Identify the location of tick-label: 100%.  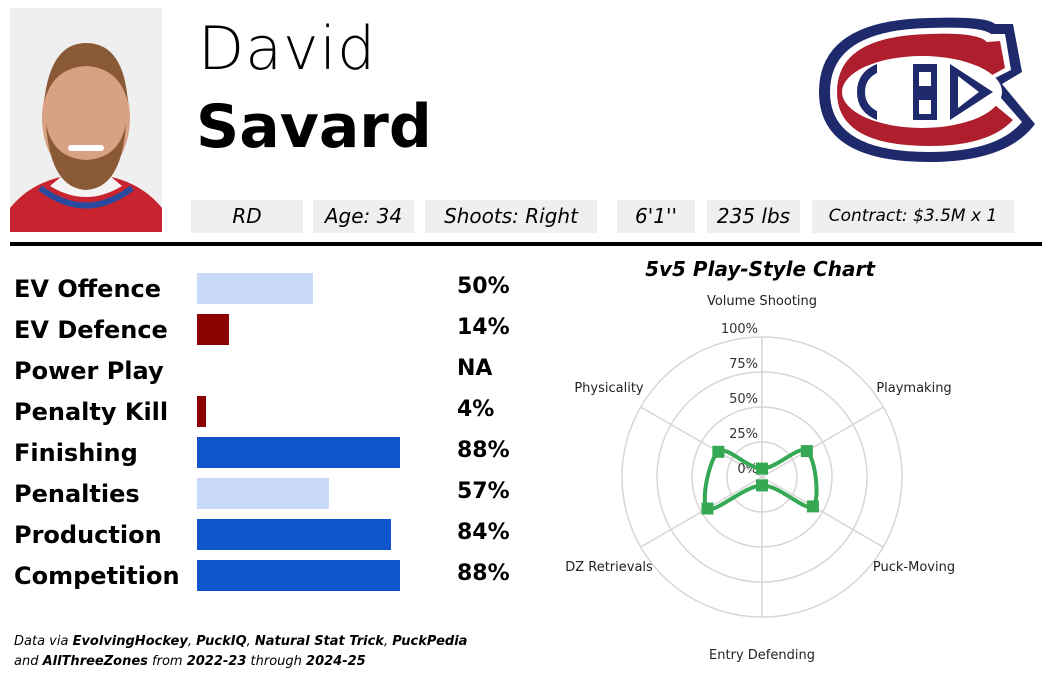
(739, 329).